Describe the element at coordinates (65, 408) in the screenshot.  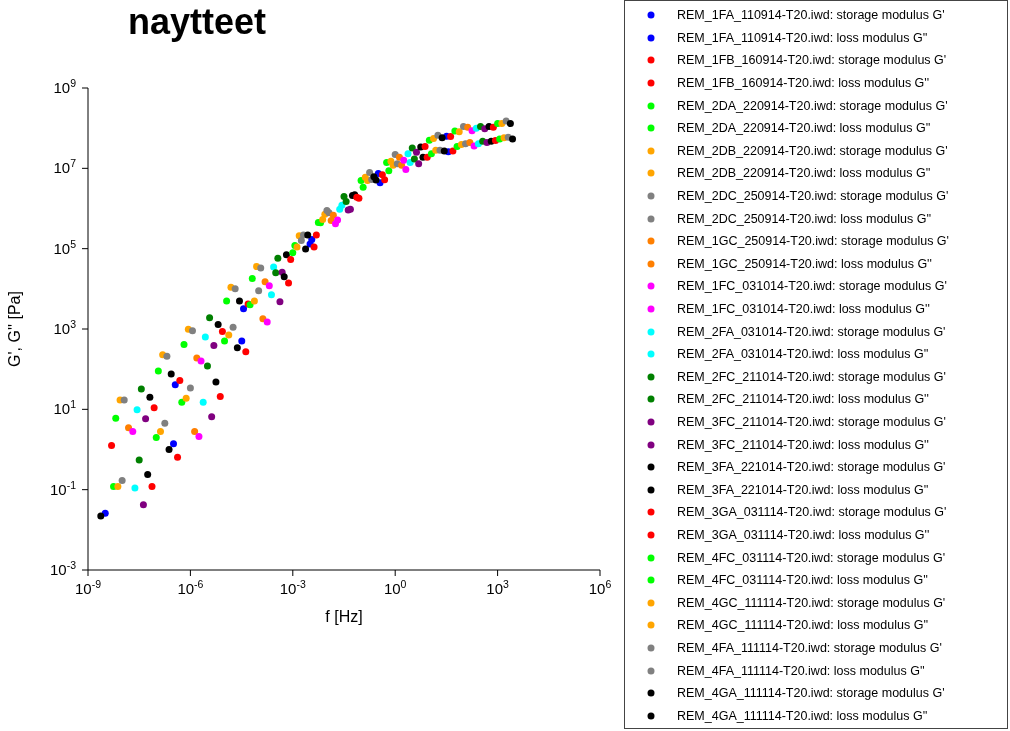
I see `y-tick-label: 10$^{1}$` at that location.